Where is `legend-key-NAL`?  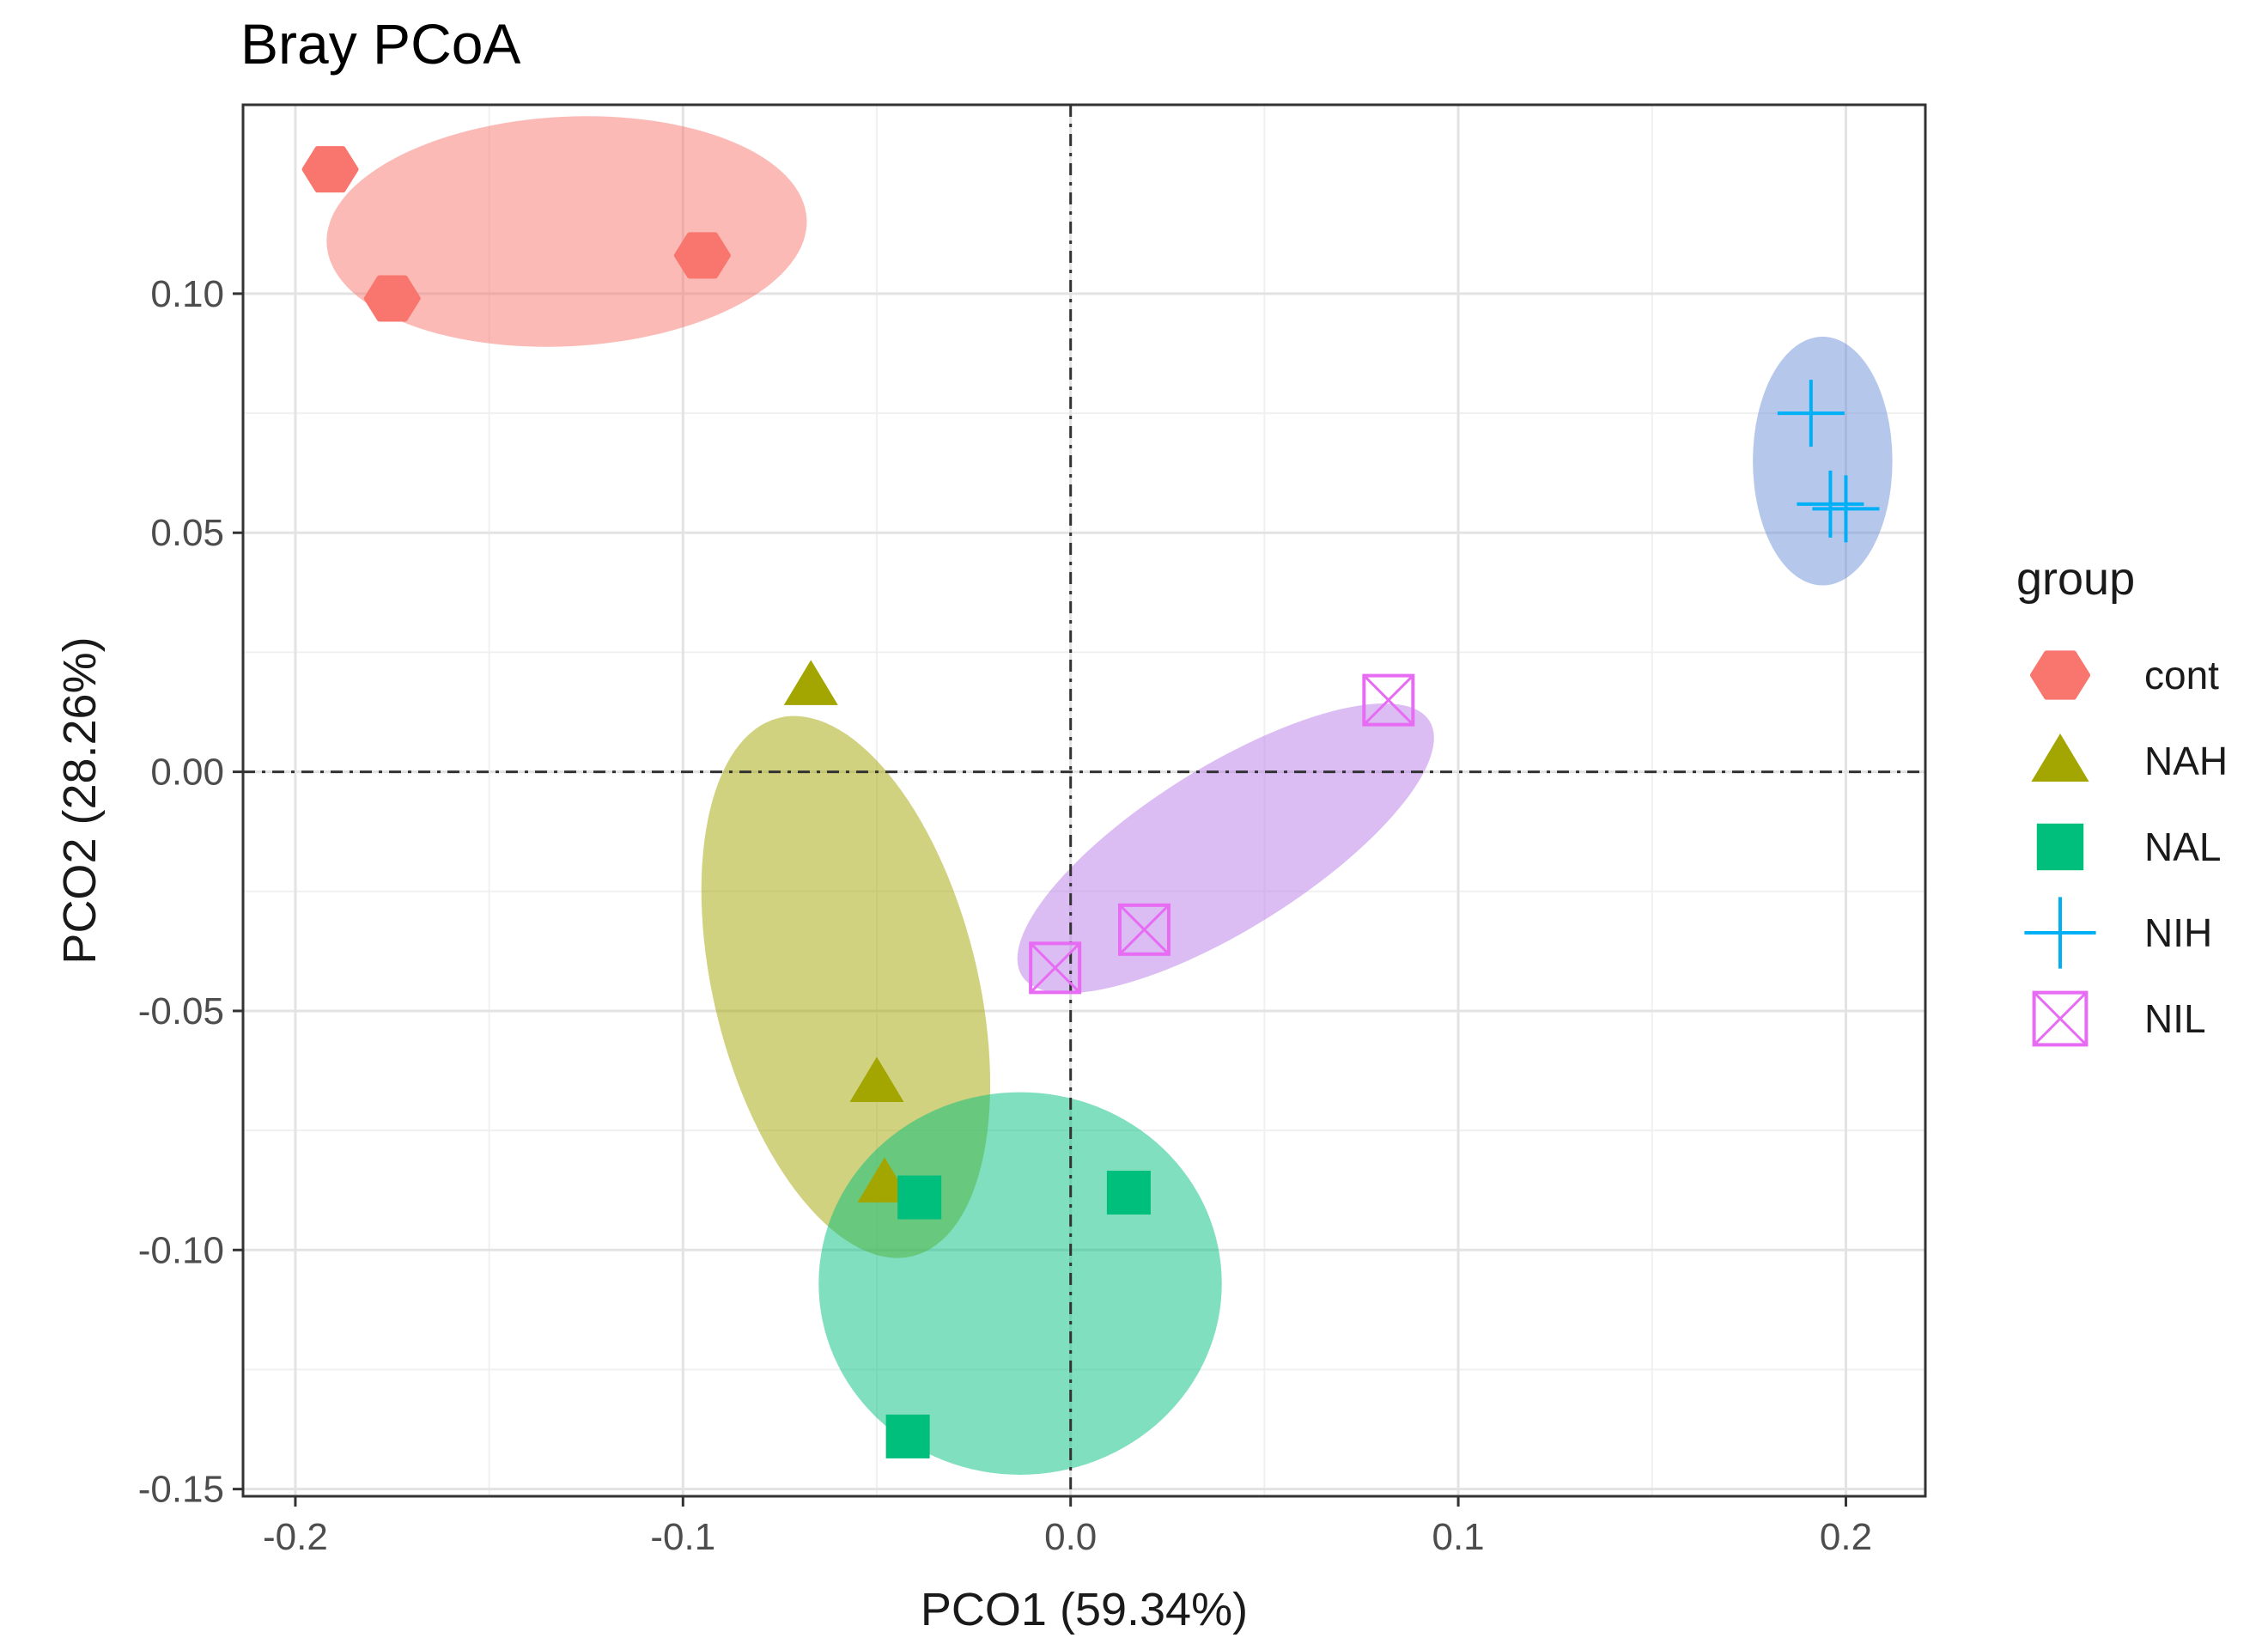 legend-key-NAL is located at coordinates (2060, 847).